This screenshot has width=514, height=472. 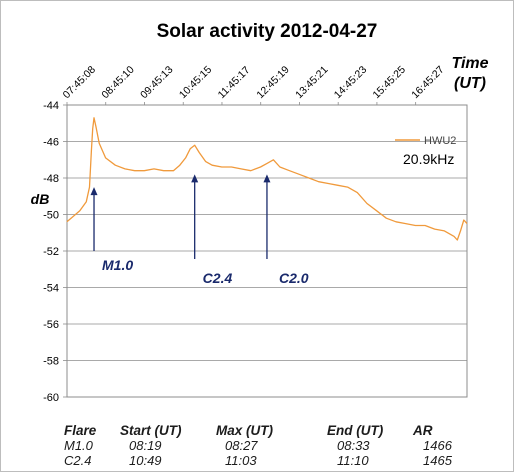 I want to click on flare-label-c2-0: C2.0, so click(x=294, y=278).